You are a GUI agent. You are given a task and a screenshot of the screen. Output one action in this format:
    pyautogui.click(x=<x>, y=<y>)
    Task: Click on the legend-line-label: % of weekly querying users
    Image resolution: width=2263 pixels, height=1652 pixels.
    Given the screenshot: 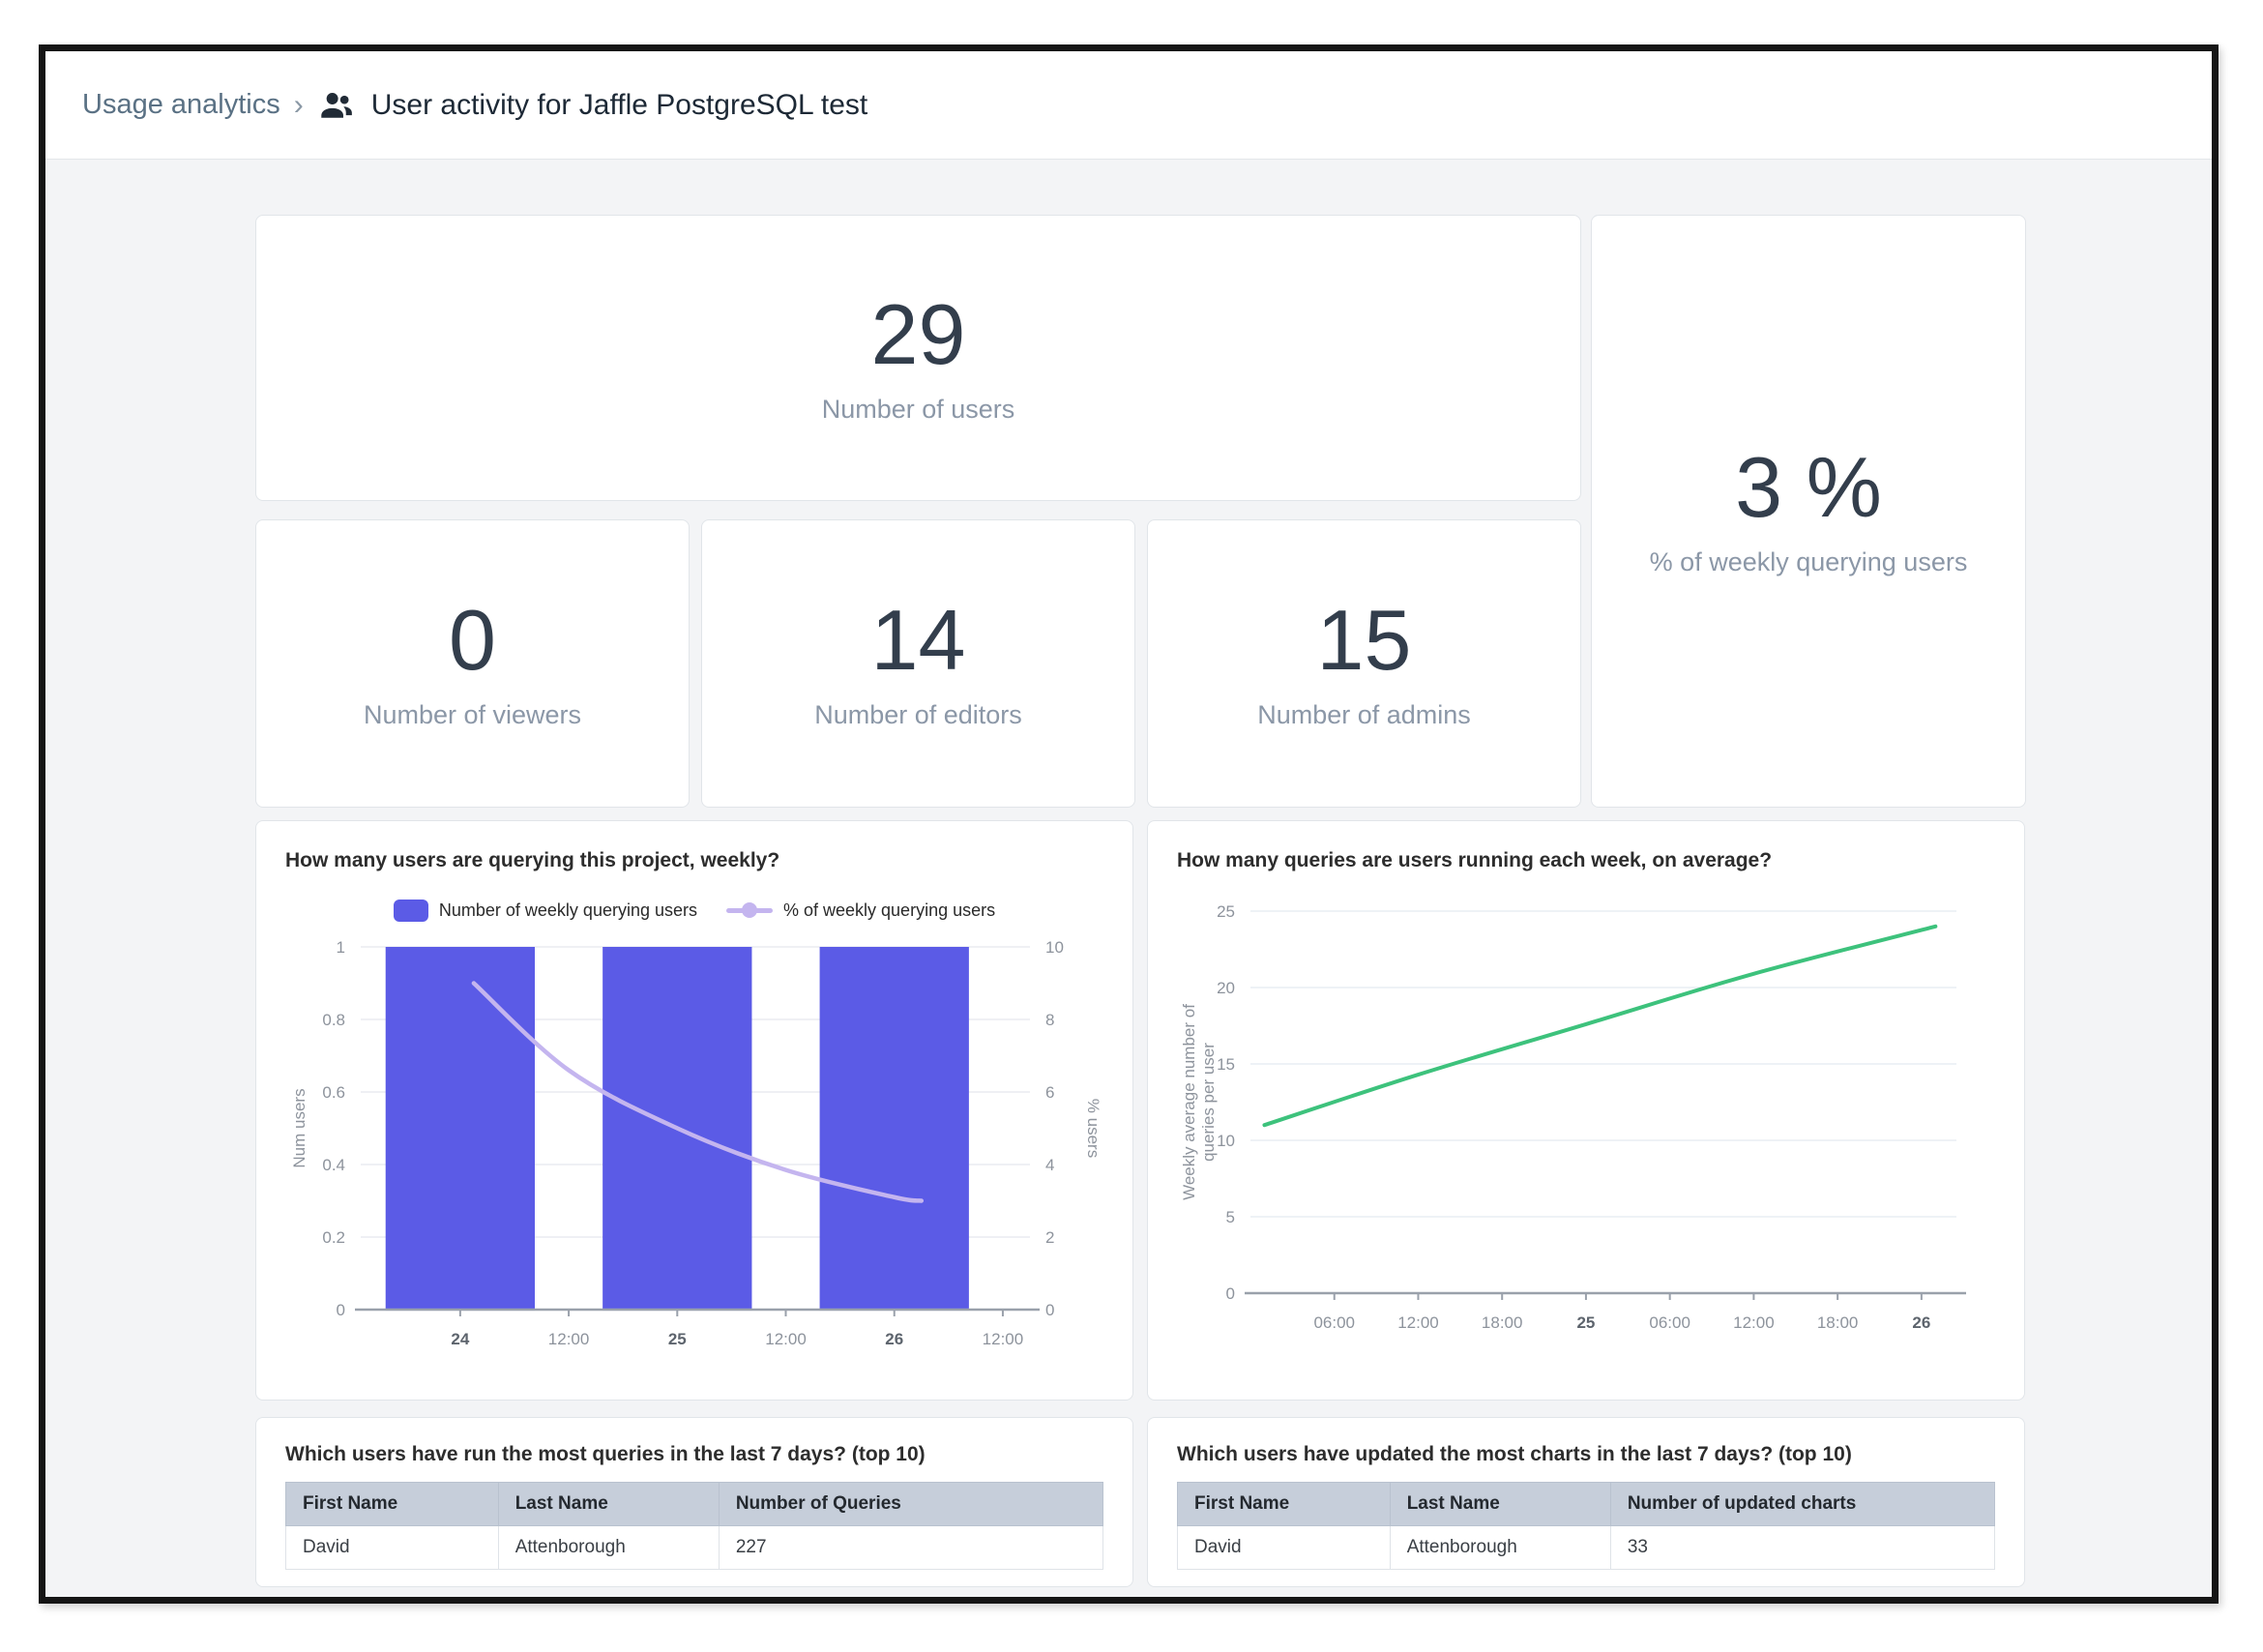 What is the action you would take?
    pyautogui.click(x=889, y=910)
    